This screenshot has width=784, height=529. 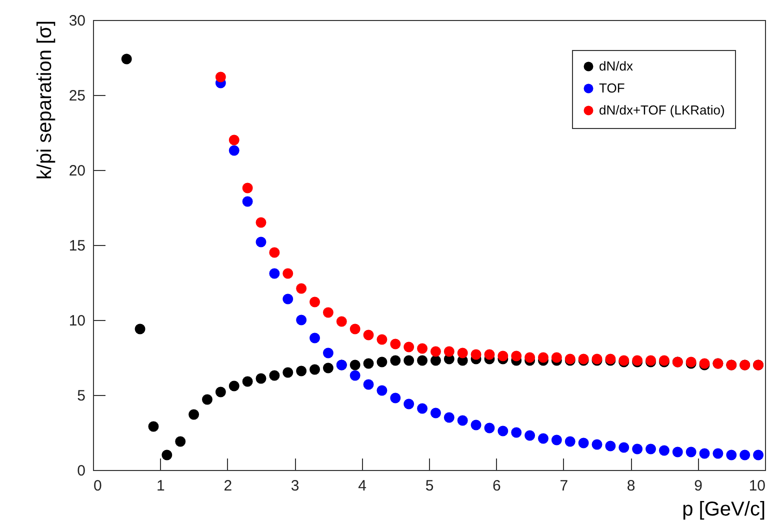 I want to click on legend-label: dN/dx, so click(x=616, y=66).